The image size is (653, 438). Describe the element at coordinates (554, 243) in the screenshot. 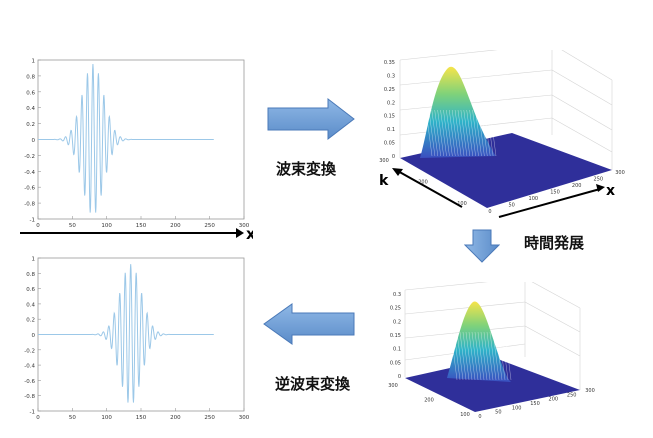

I see `time-evolution-label: 時間発展` at that location.